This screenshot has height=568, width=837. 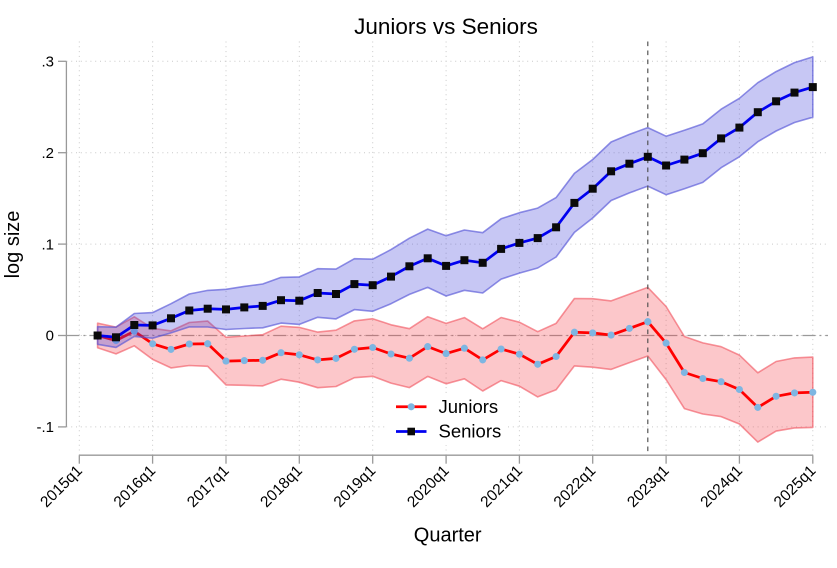 What do you see at coordinates (47, 62) in the screenshot?
I see `svg-text: .3` at bounding box center [47, 62].